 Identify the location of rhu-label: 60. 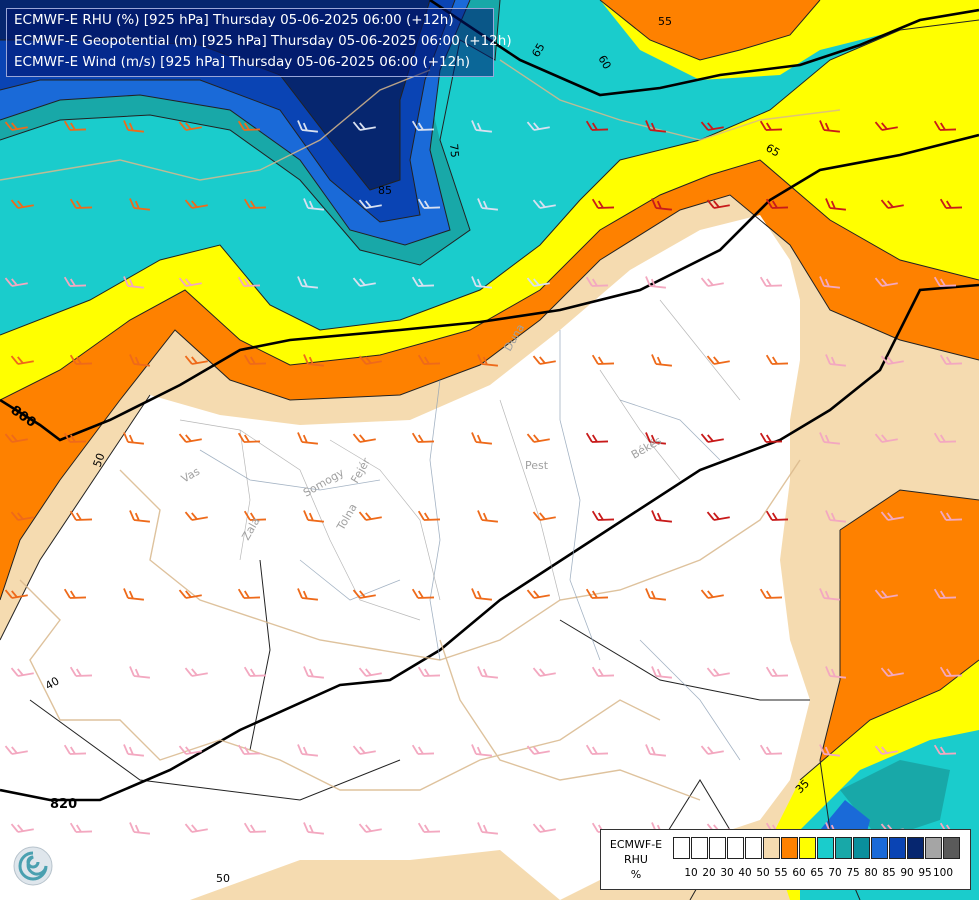
(604, 62).